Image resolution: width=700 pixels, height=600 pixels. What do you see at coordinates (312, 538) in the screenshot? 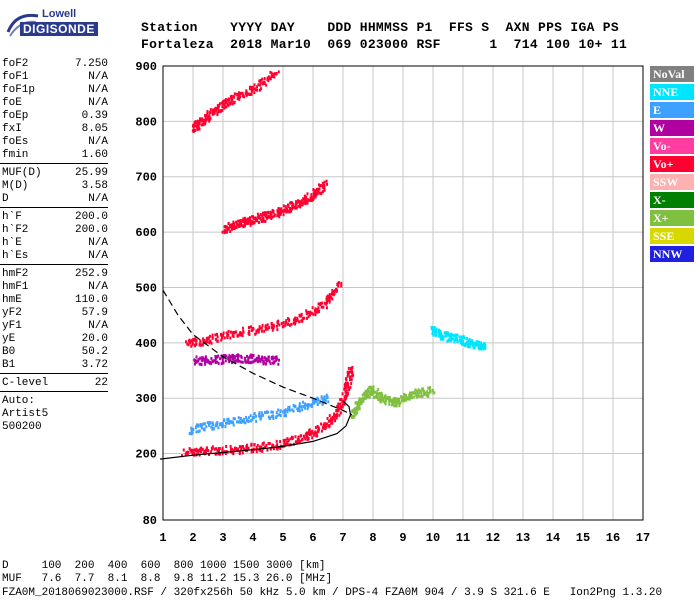
I see `x-tick-label: 6` at bounding box center [312, 538].